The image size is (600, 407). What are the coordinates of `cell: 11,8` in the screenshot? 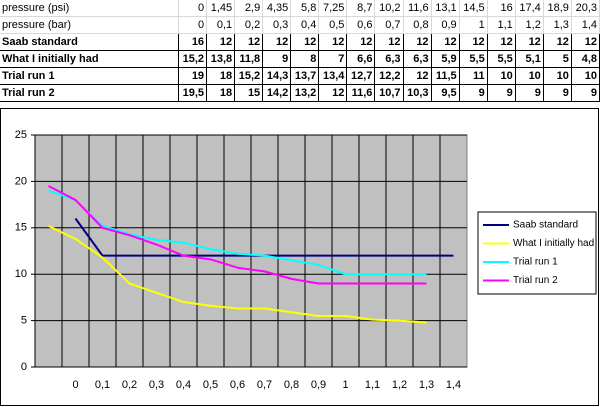 It's located at (249, 59).